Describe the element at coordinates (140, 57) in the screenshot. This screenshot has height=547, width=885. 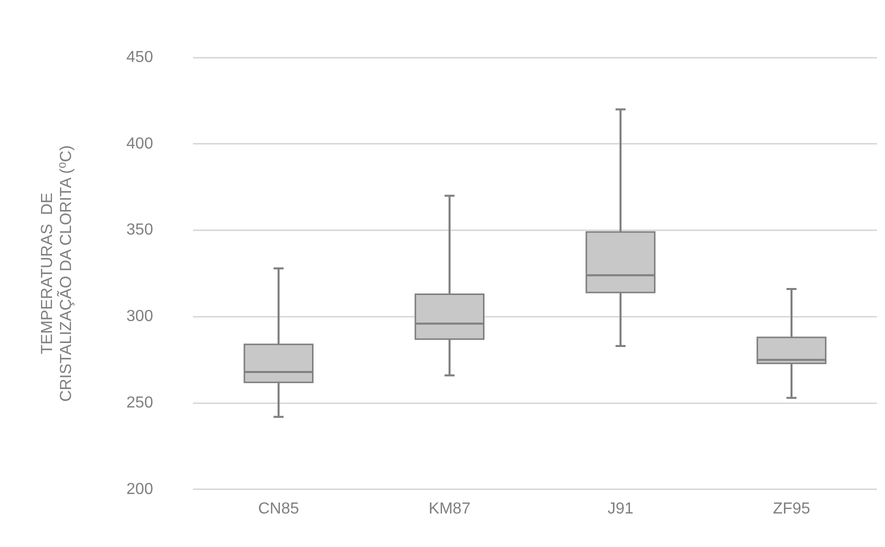
I see `y-tick-label: 450` at that location.